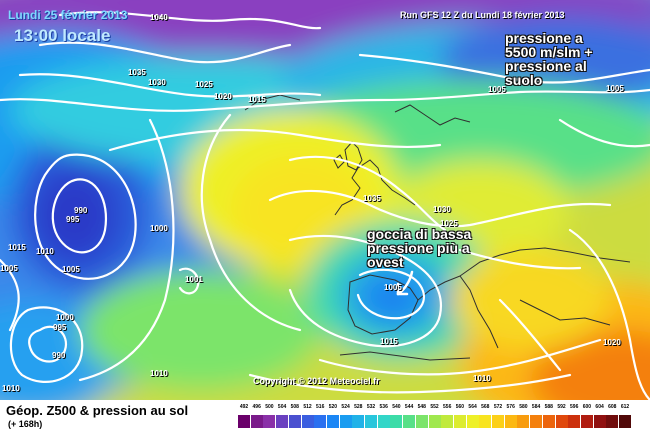 The image size is (650, 433). Describe the element at coordinates (472, 407) in the screenshot. I see `scale-label: 564` at that location.